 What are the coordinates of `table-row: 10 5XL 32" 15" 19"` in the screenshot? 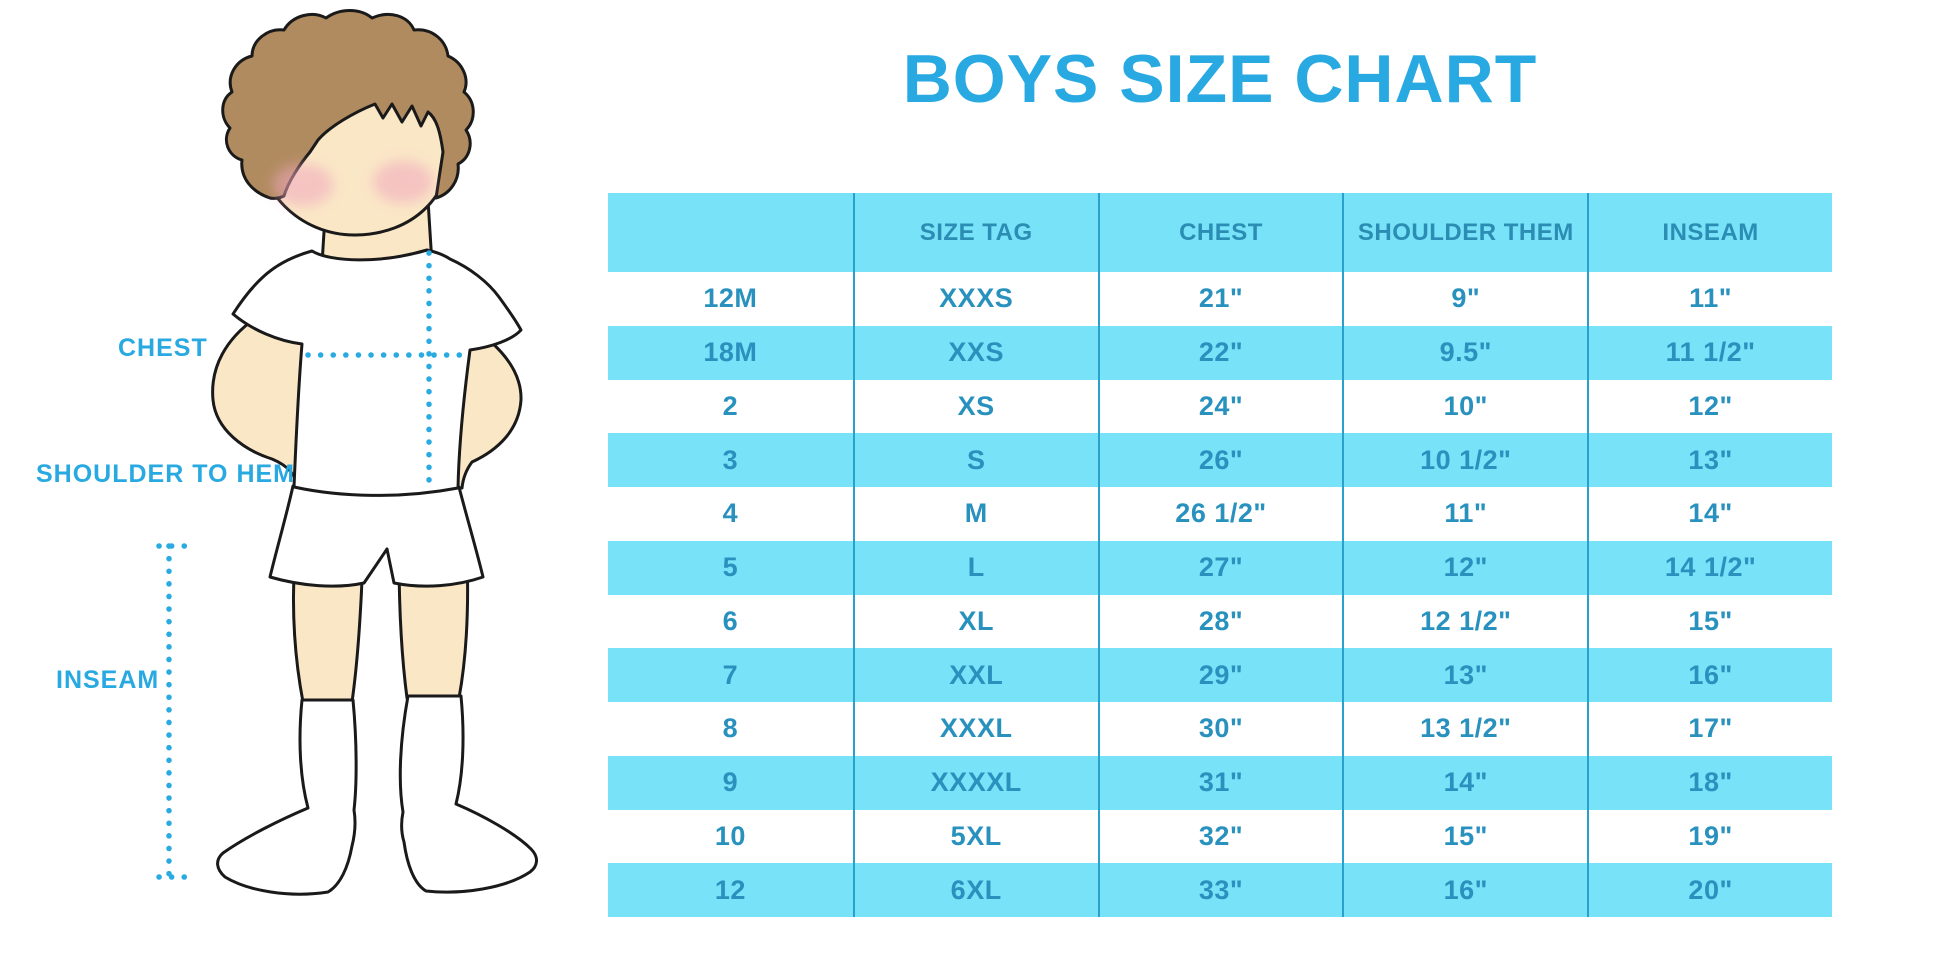 It's located at (1220, 836).